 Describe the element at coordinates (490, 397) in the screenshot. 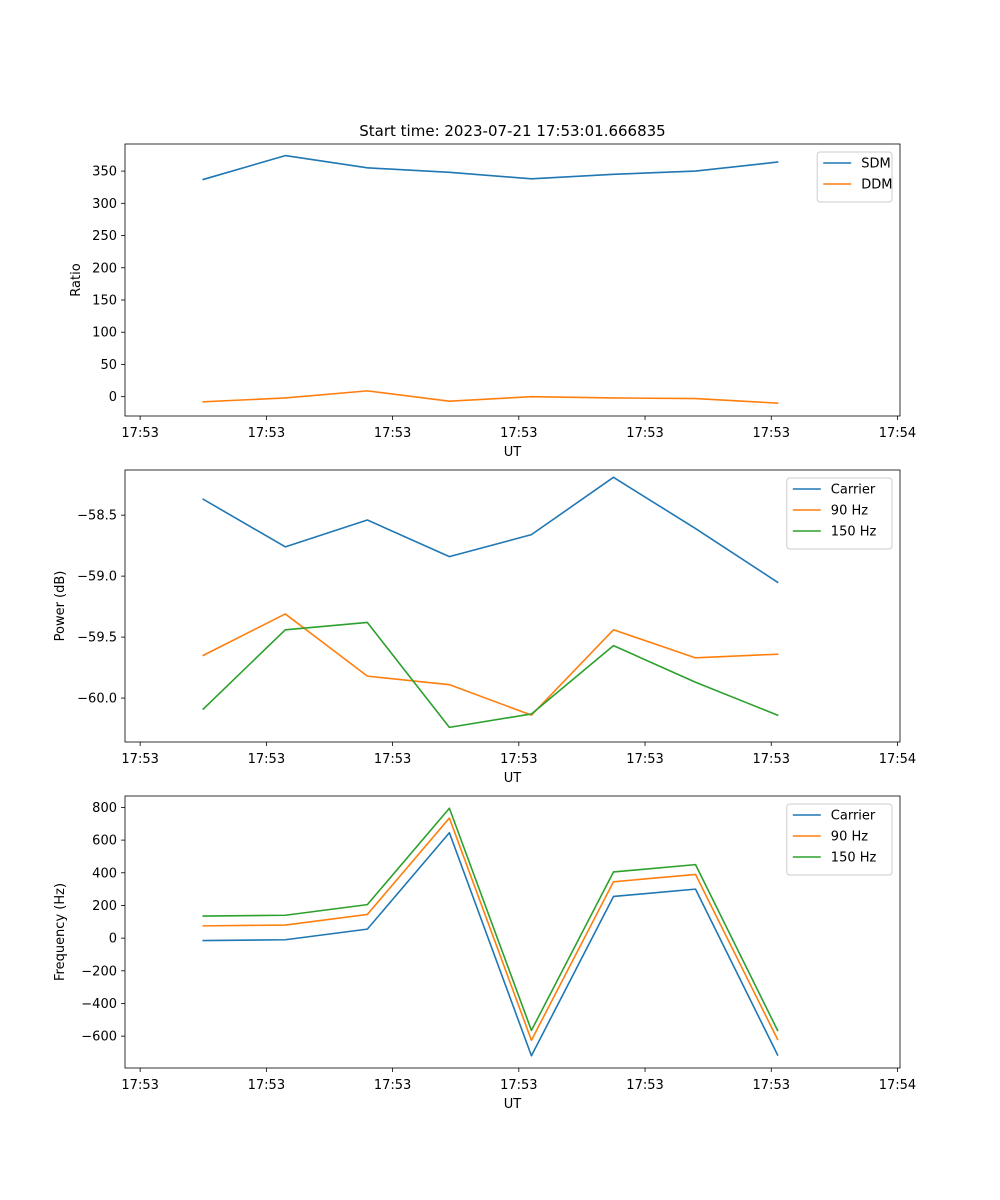

I see `series-line-ddm` at that location.